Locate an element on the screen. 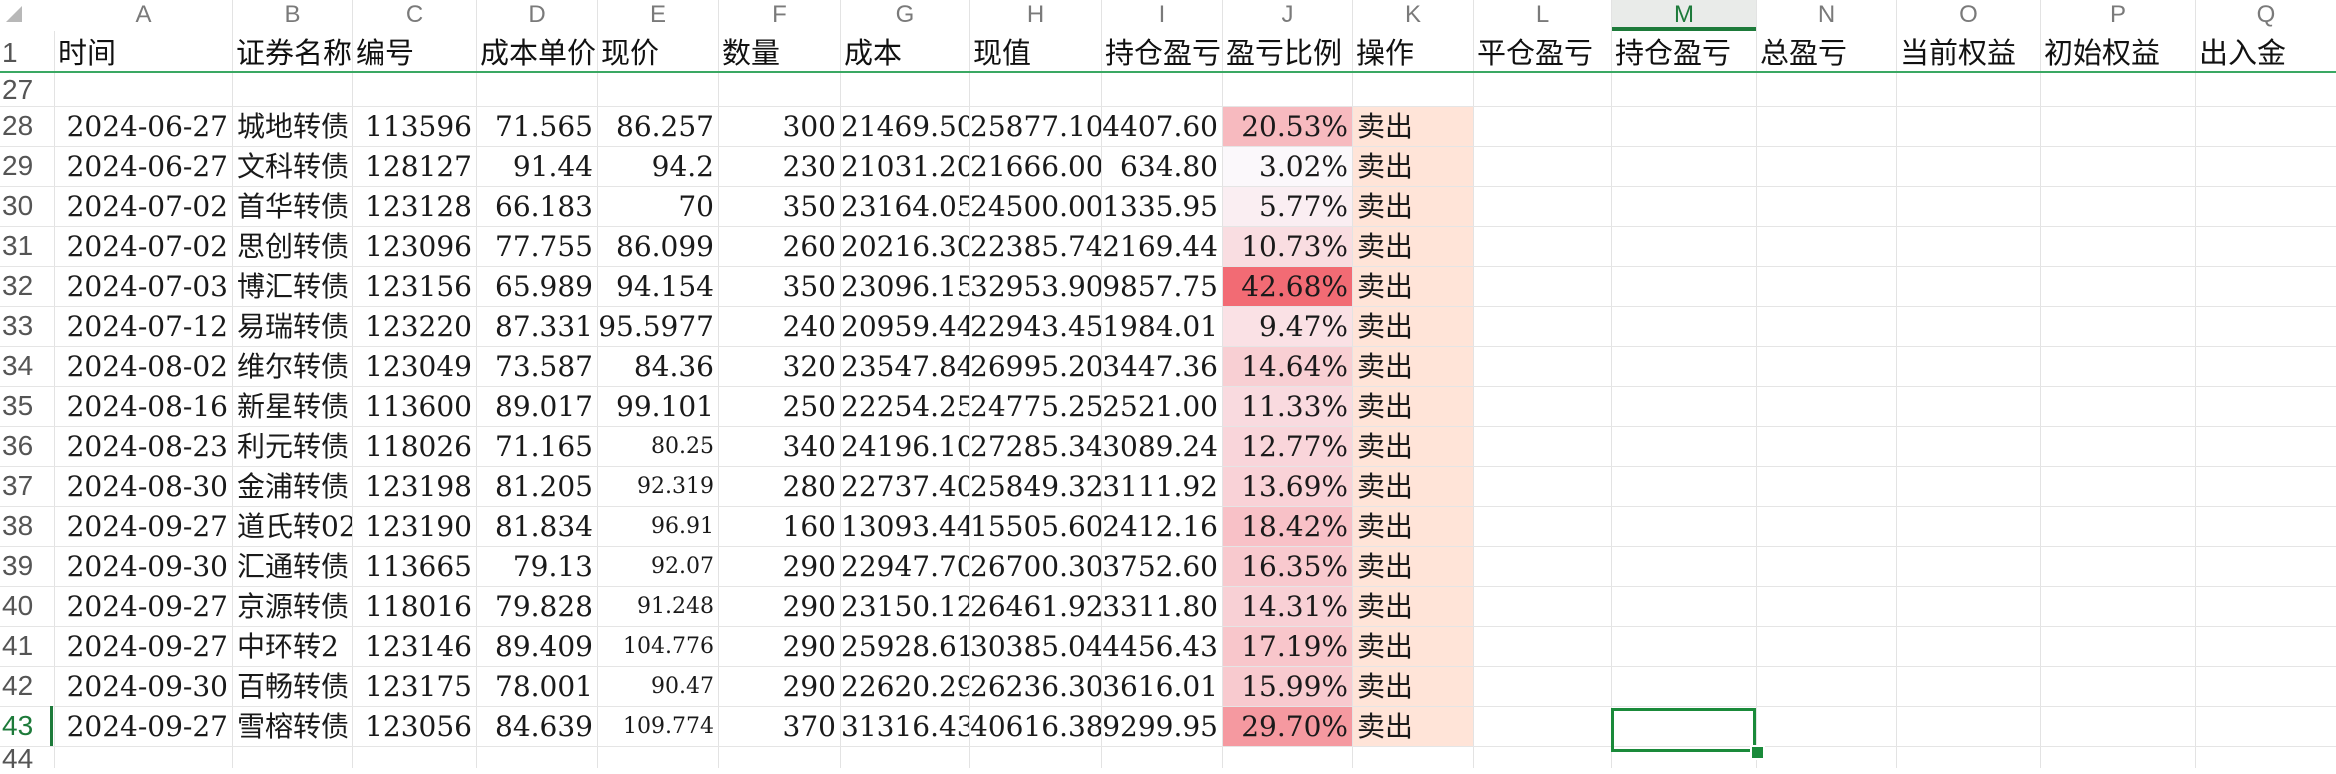 This screenshot has width=2336, height=774. cell-date: 2024-08-30 is located at coordinates (147, 486).